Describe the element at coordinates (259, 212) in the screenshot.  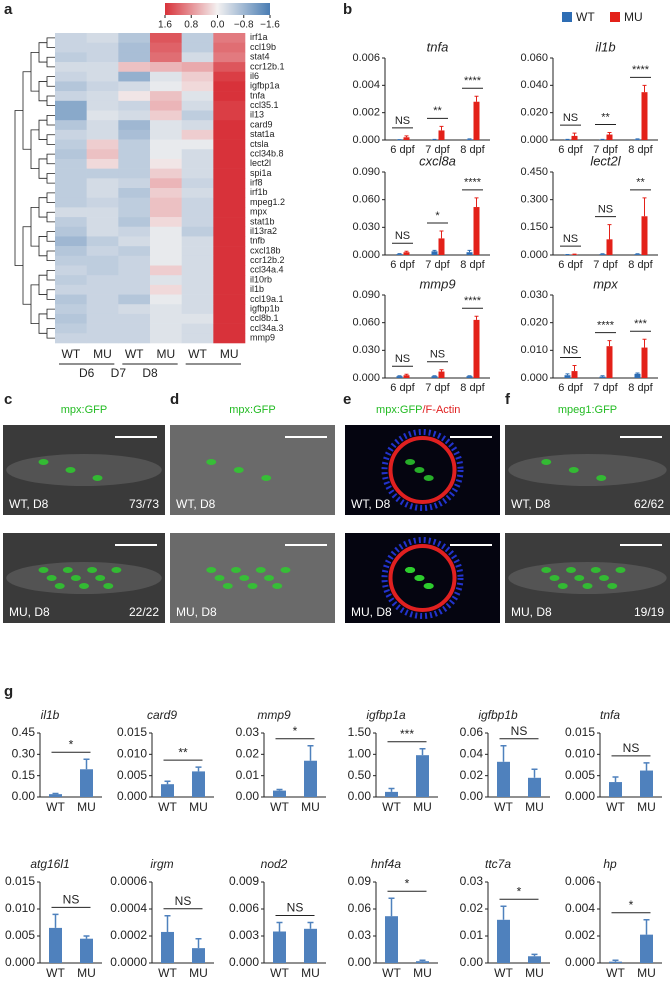
I see `row-label: mpx` at that location.